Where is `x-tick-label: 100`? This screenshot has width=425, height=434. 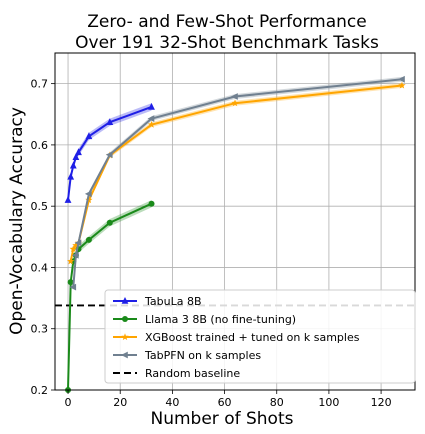
x-tick-label: 100 is located at coordinates (328, 402).